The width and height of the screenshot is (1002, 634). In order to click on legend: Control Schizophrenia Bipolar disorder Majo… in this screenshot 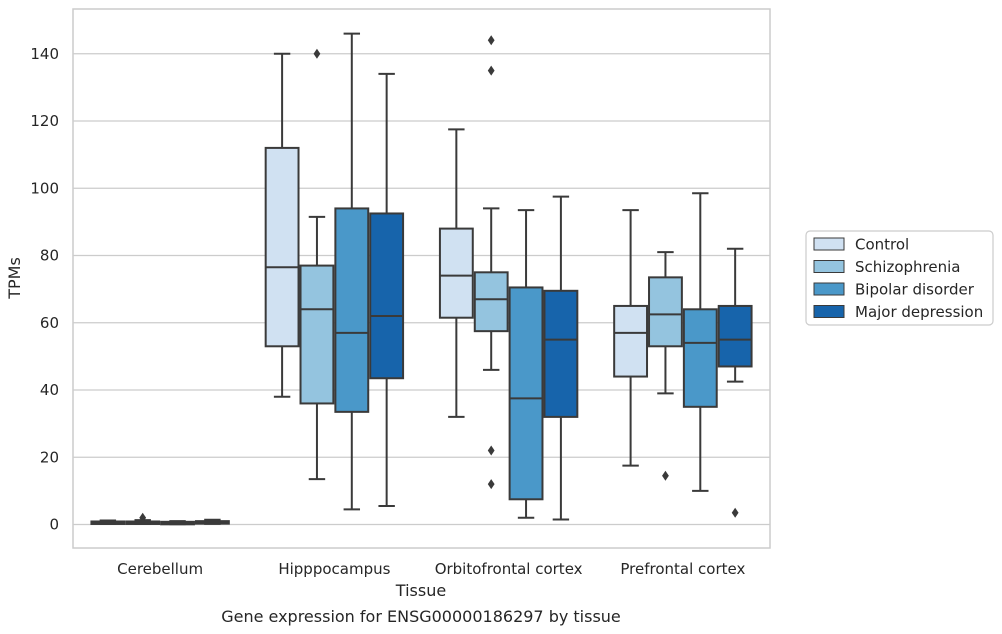, I will do `click(899, 278)`.